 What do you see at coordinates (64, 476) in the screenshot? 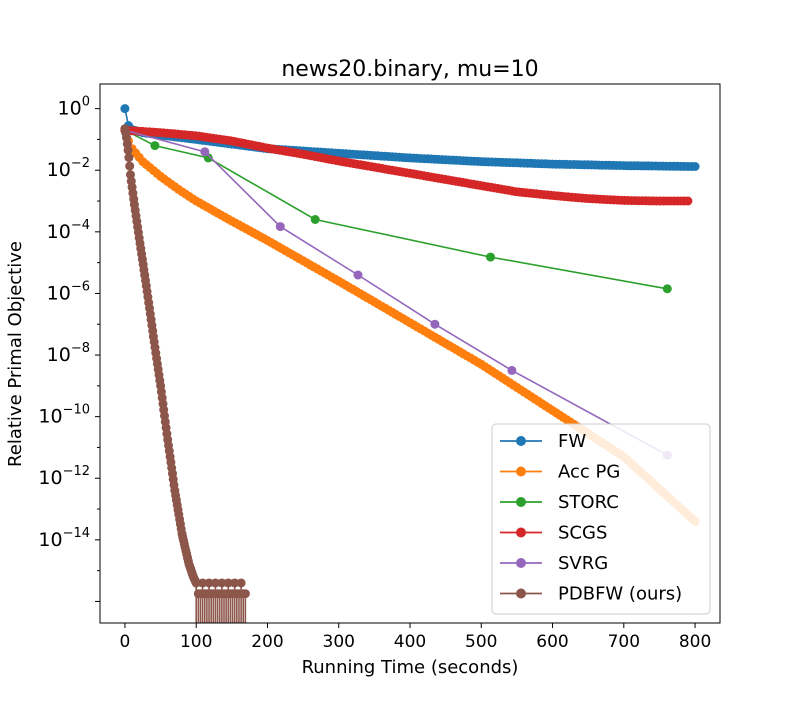
I see `y-tick-label: 10⁻¹²` at bounding box center [64, 476].